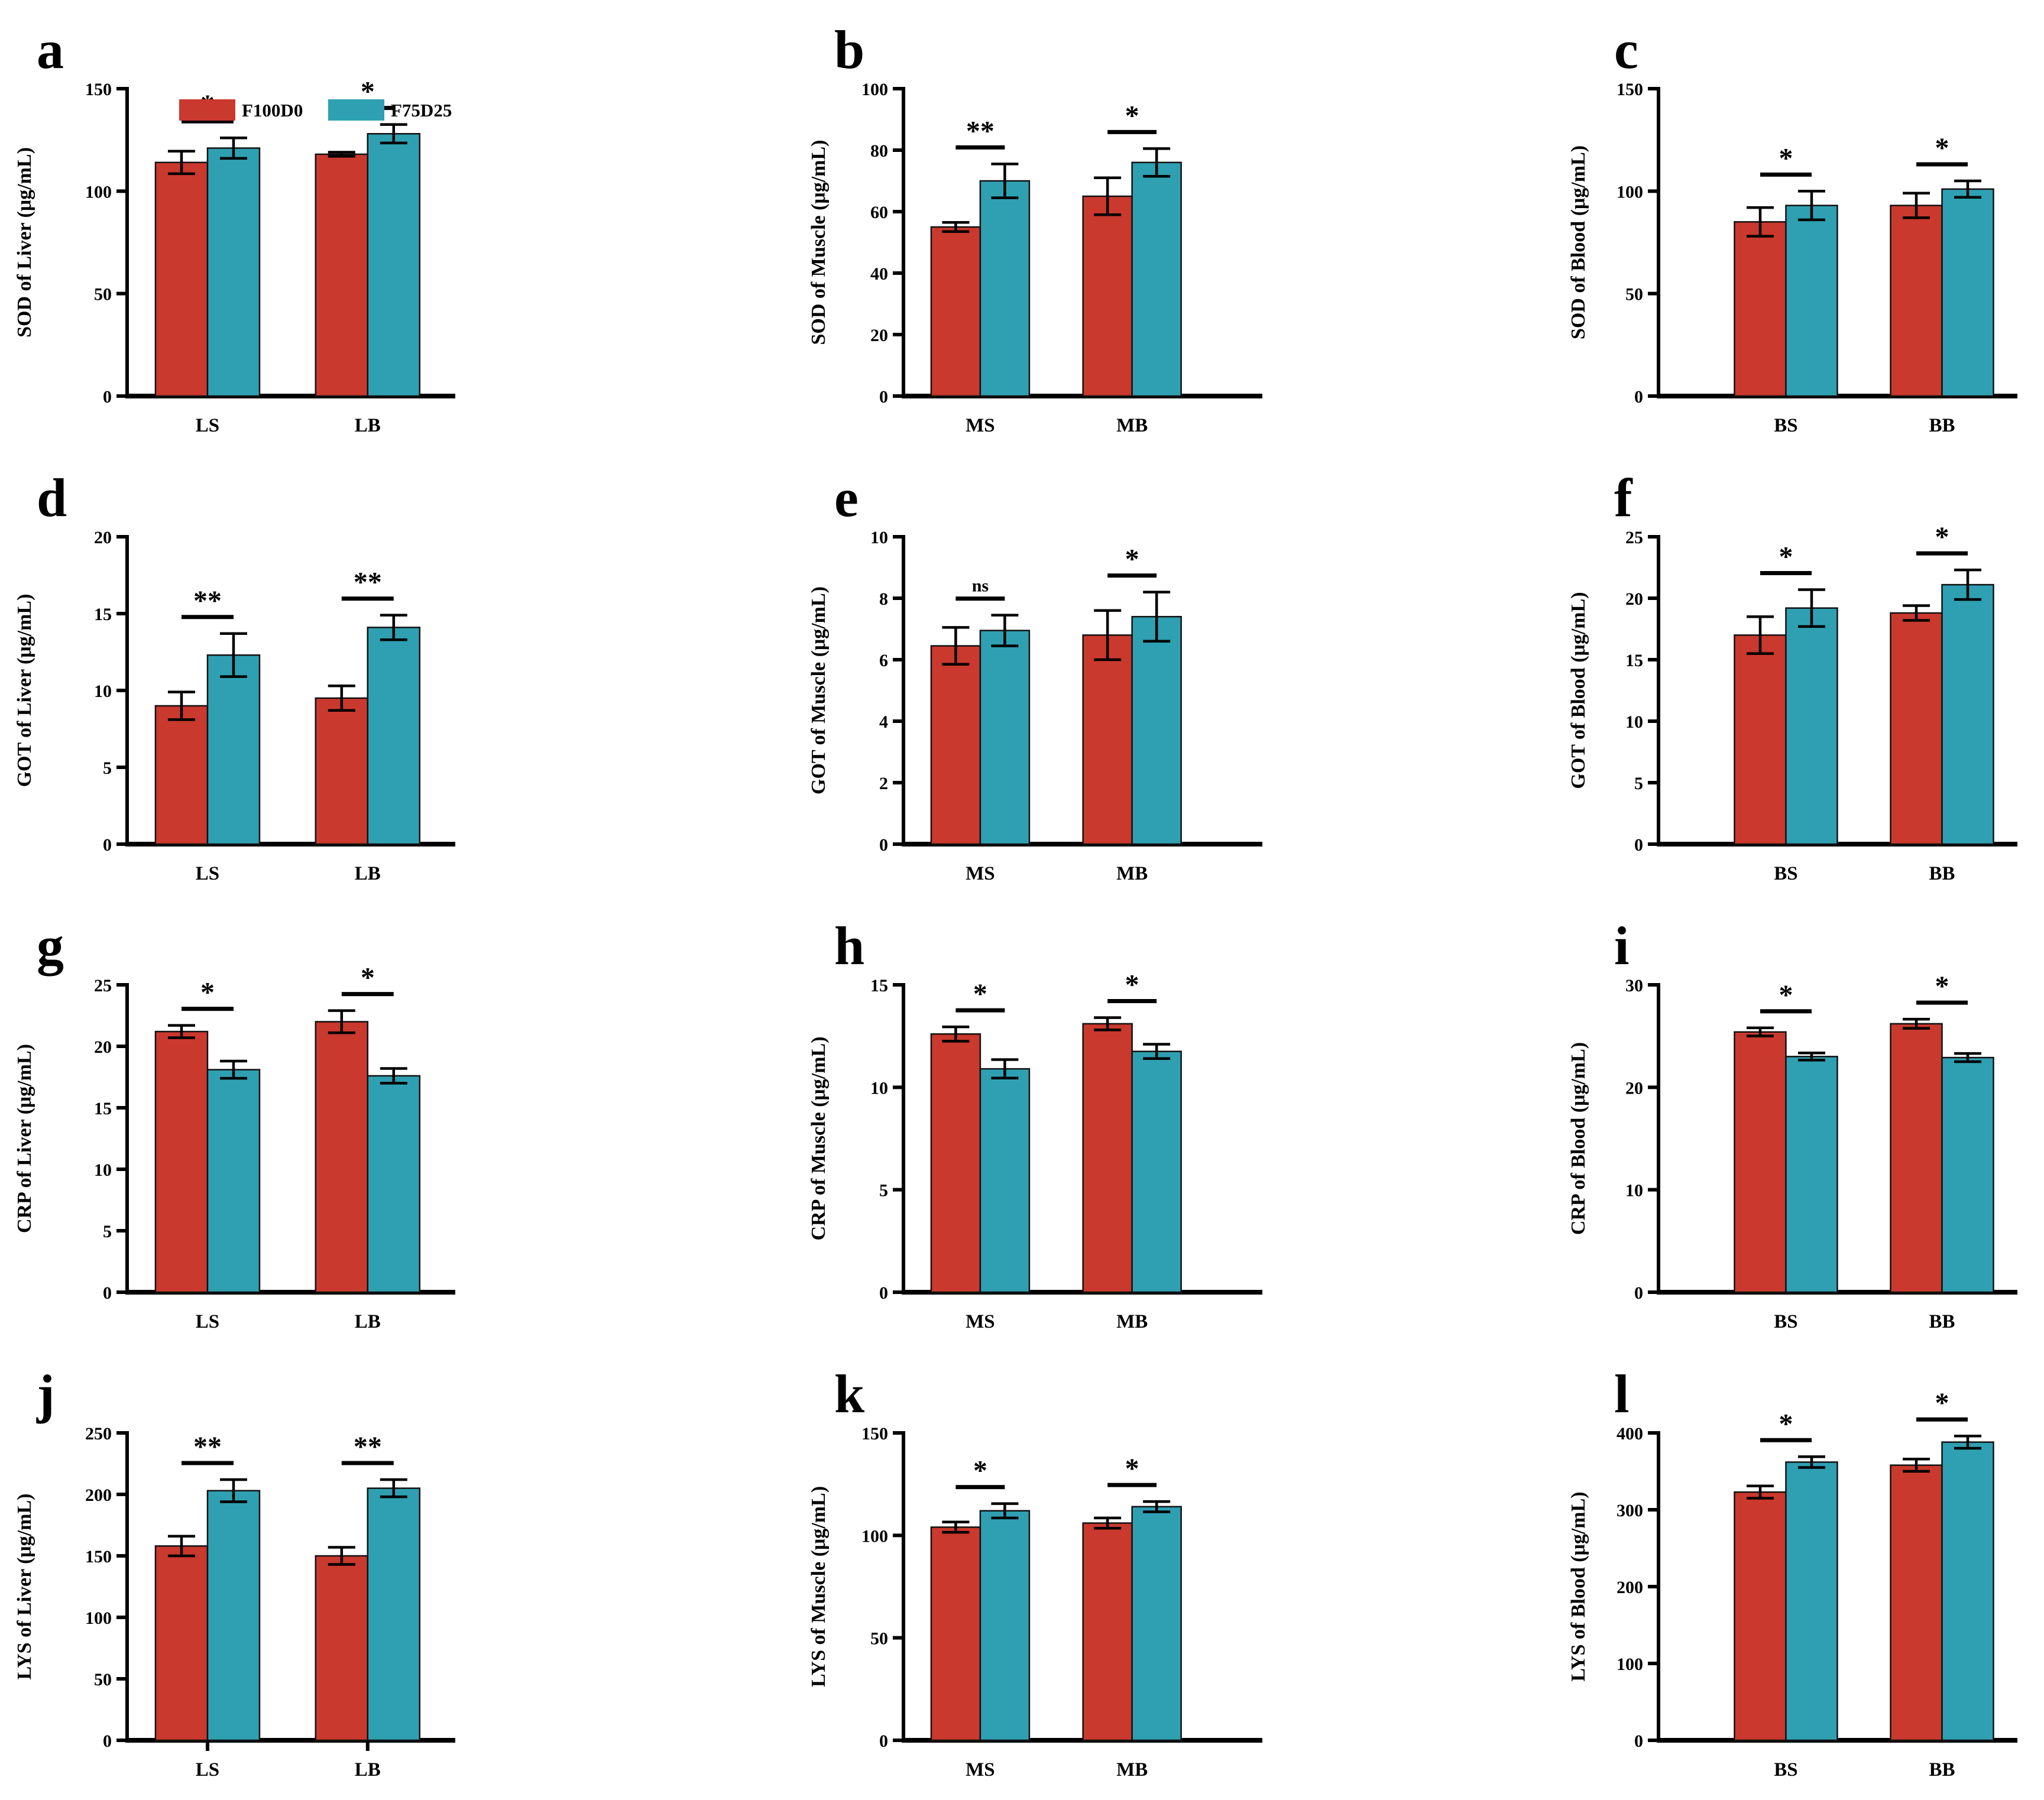 The image size is (2044, 1800). I want to click on panel-h-chart: h 0 5 10 15 CRP of Muscle (μg/mL) * MS * MB, so click(1035, 1124).